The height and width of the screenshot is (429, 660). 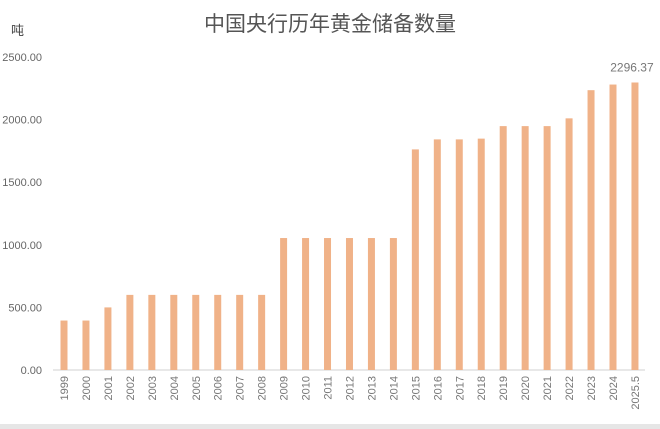 What do you see at coordinates (504, 388) in the screenshot?
I see `x-tick-label: 2019` at bounding box center [504, 388].